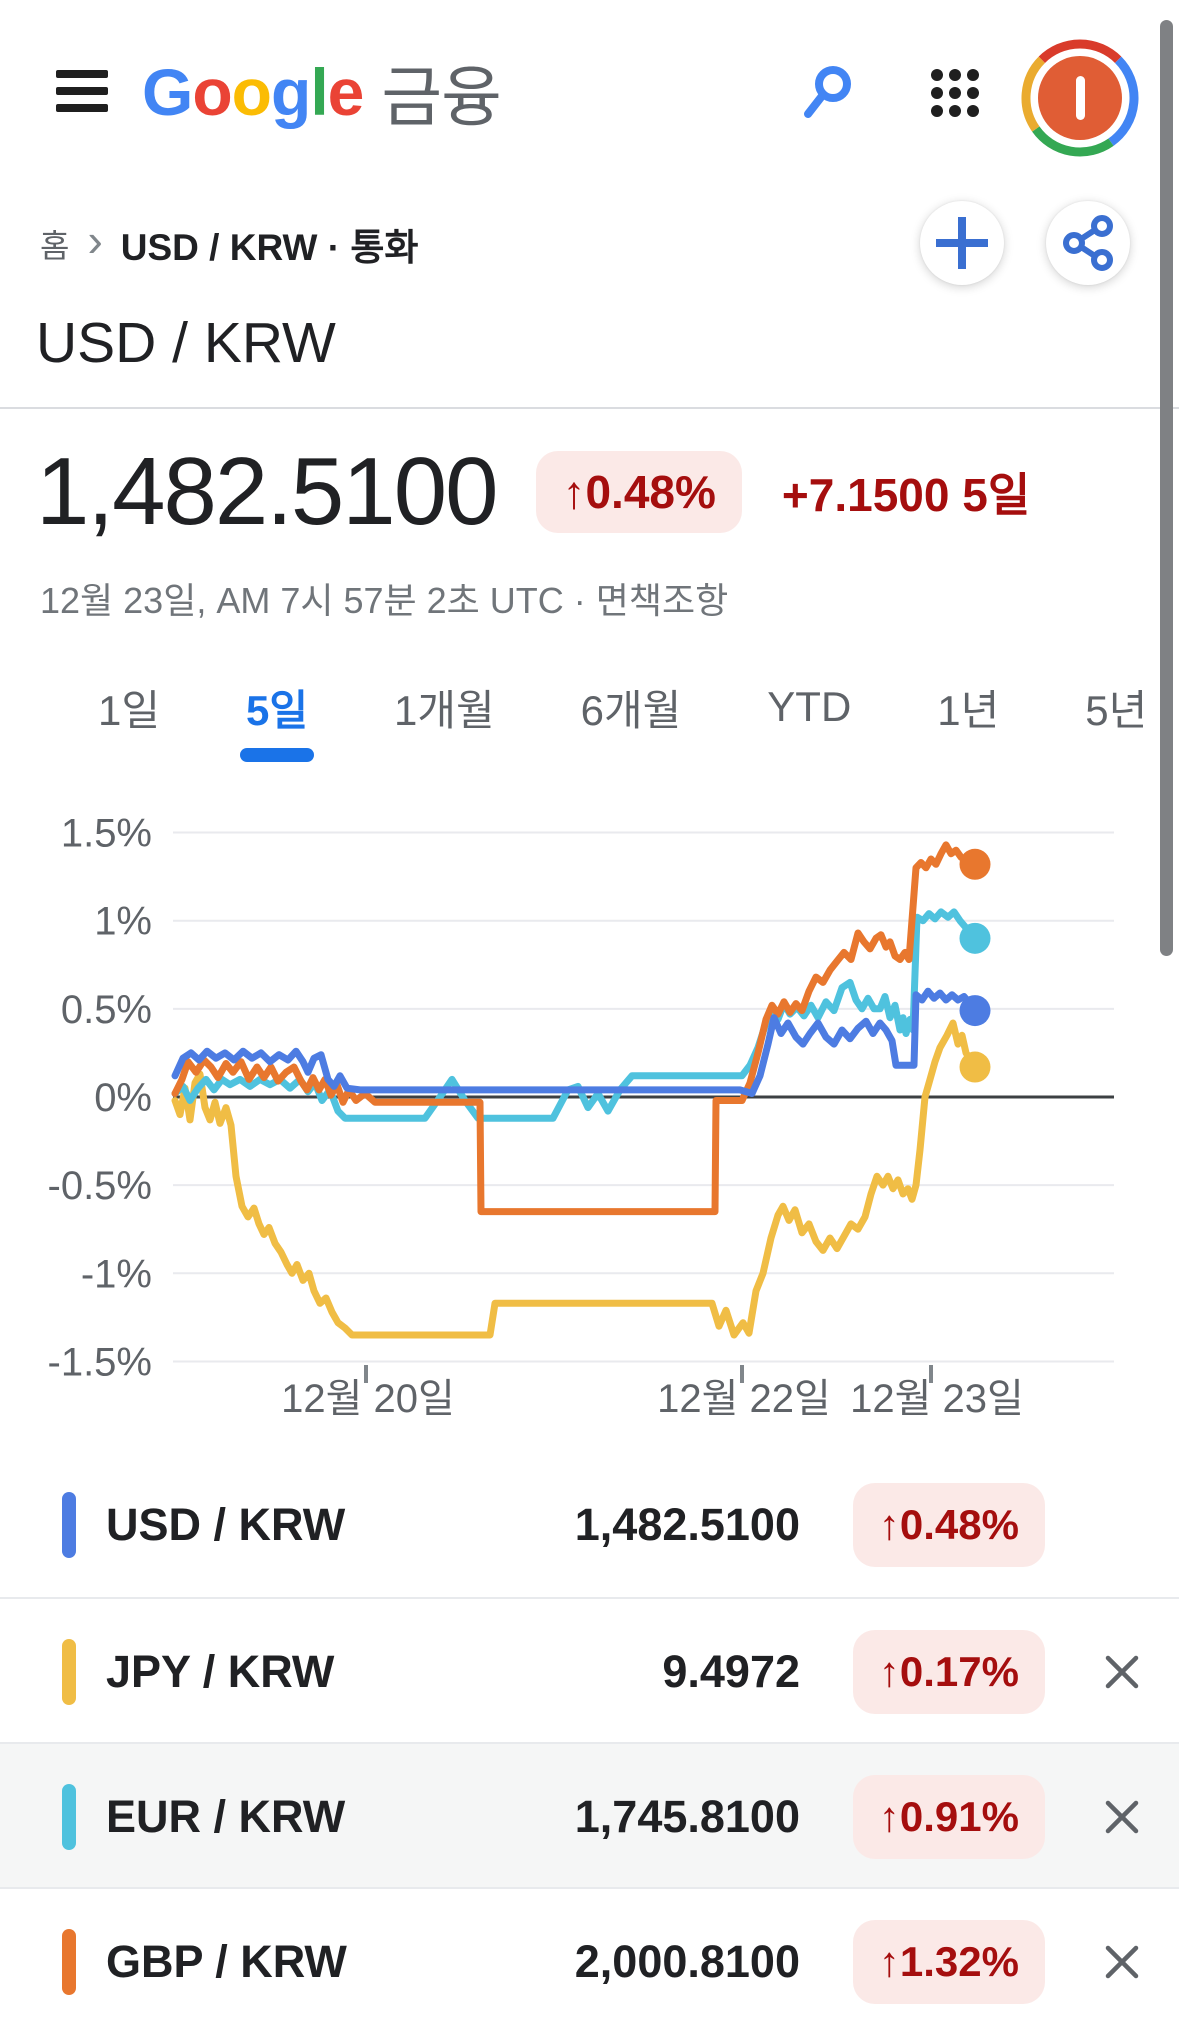 This screenshot has width=1179, height=2034. I want to click on pair-value: 1,482.5100, so click(687, 1524).